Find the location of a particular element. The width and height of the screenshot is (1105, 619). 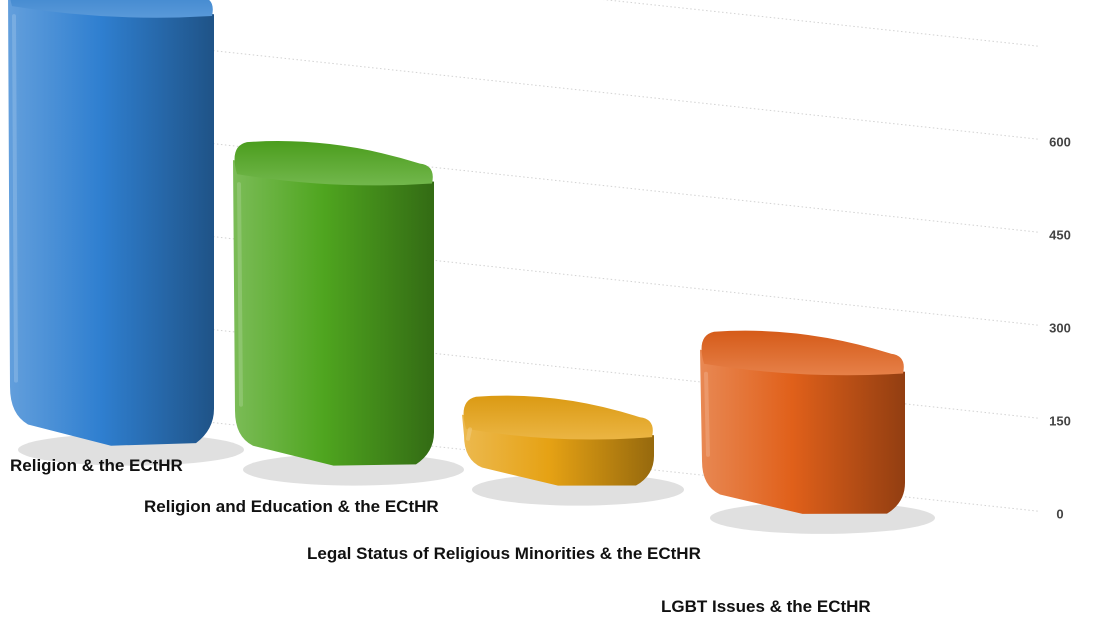

y-axis-ticks: 0 150 300 450 600 is located at coordinates (1060, 328).